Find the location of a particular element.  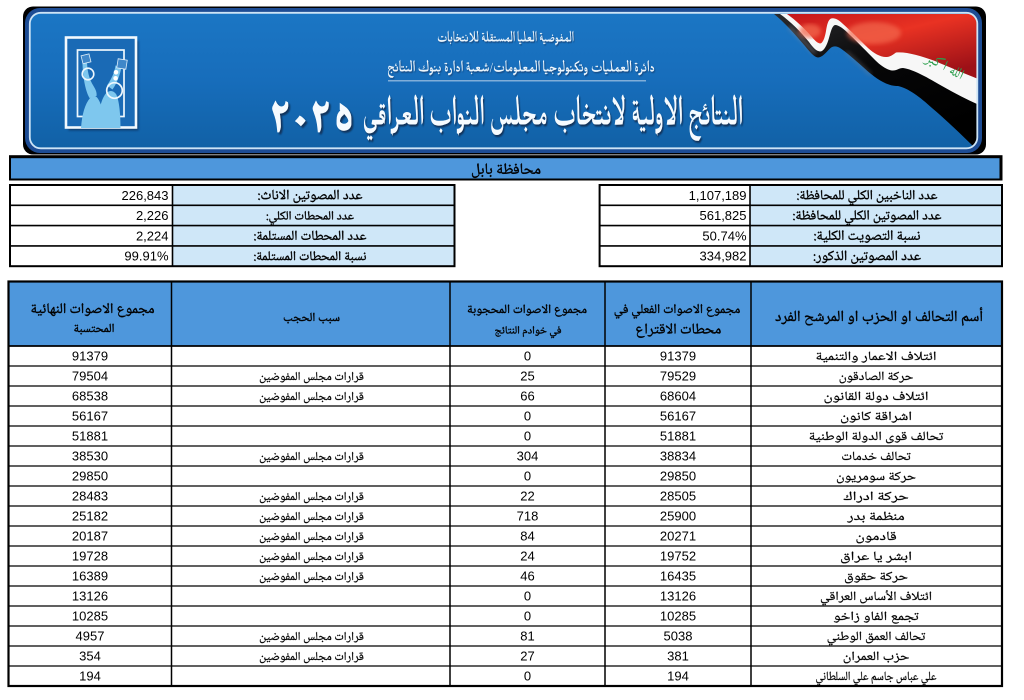

svg-text: 25182 is located at coordinates (90, 516).